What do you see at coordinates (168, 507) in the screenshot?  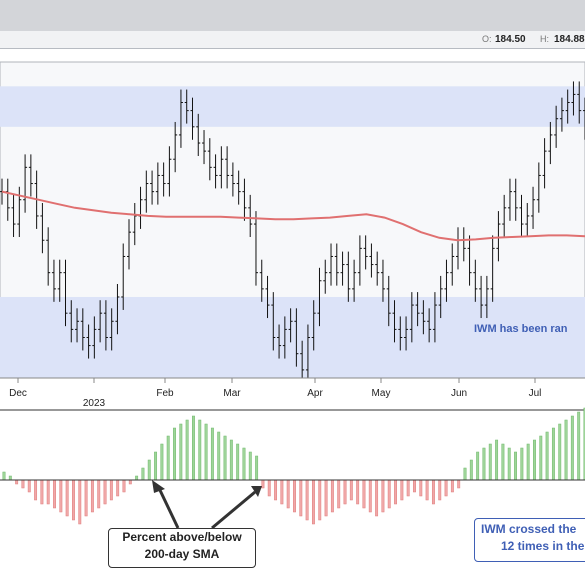 I see `arrow-left` at bounding box center [168, 507].